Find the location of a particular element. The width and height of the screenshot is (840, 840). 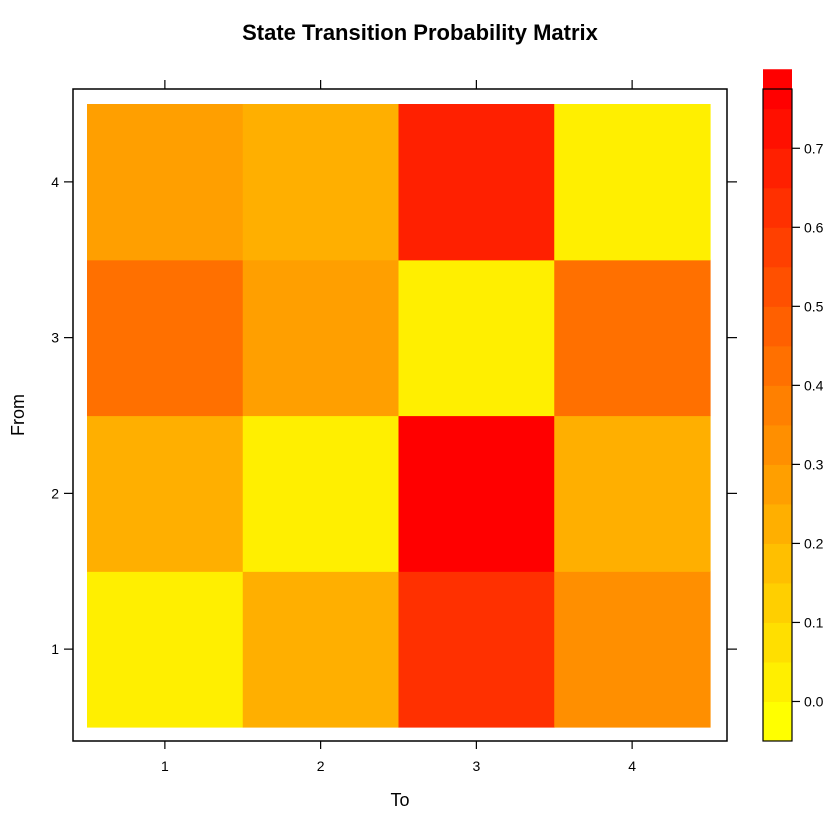

x-tick-label: 4 is located at coordinates (632, 766).